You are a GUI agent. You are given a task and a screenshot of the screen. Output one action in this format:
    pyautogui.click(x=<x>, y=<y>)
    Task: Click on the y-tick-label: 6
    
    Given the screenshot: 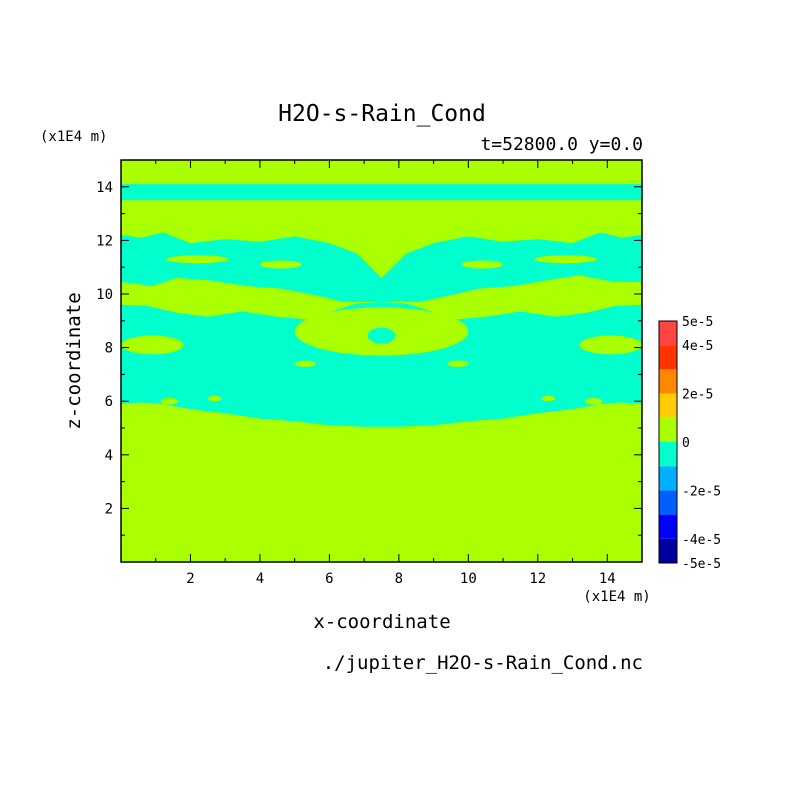 What is the action you would take?
    pyautogui.click(x=109, y=402)
    